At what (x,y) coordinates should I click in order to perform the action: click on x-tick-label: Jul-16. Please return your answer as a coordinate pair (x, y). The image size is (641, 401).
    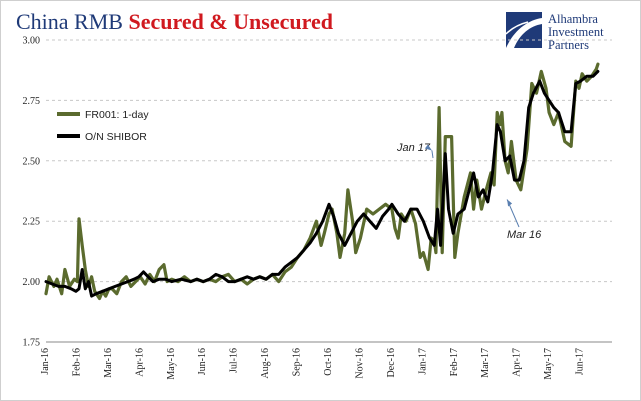
    Looking at the image, I should click on (234, 360).